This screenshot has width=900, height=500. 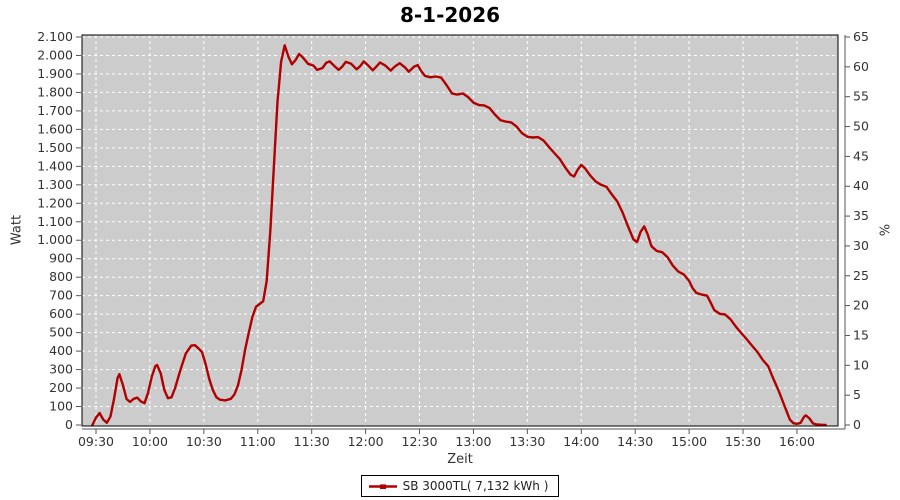 I want to click on y-tick-label: 1.400, so click(x=55, y=165).